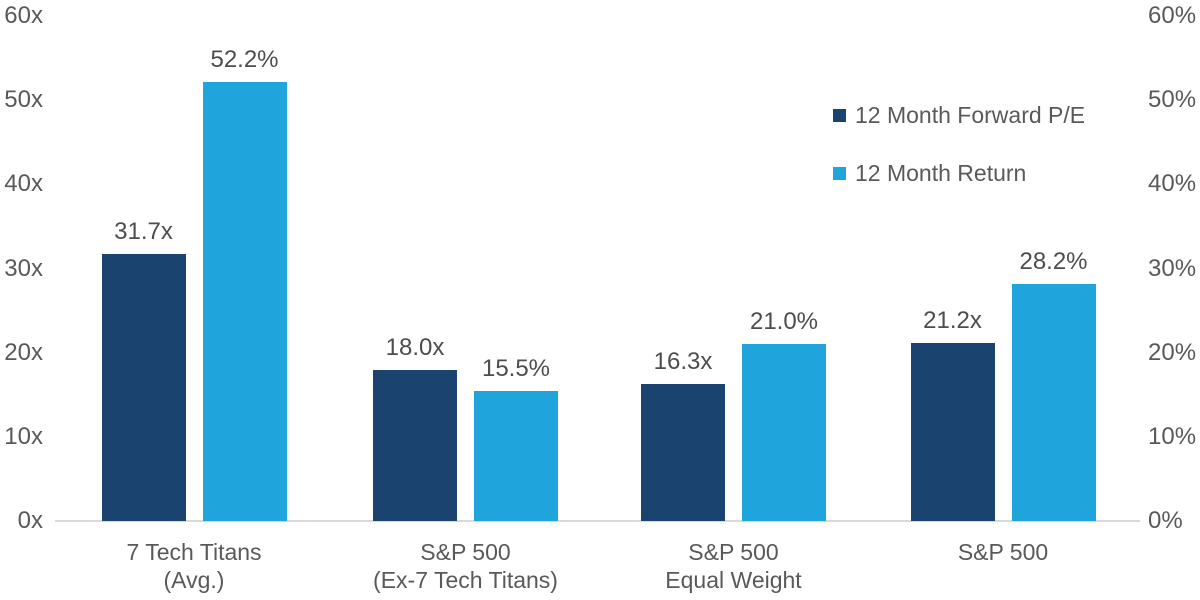  Describe the element at coordinates (952, 320) in the screenshot. I see `value-label-forward-pe-group4: 21.2x` at that location.